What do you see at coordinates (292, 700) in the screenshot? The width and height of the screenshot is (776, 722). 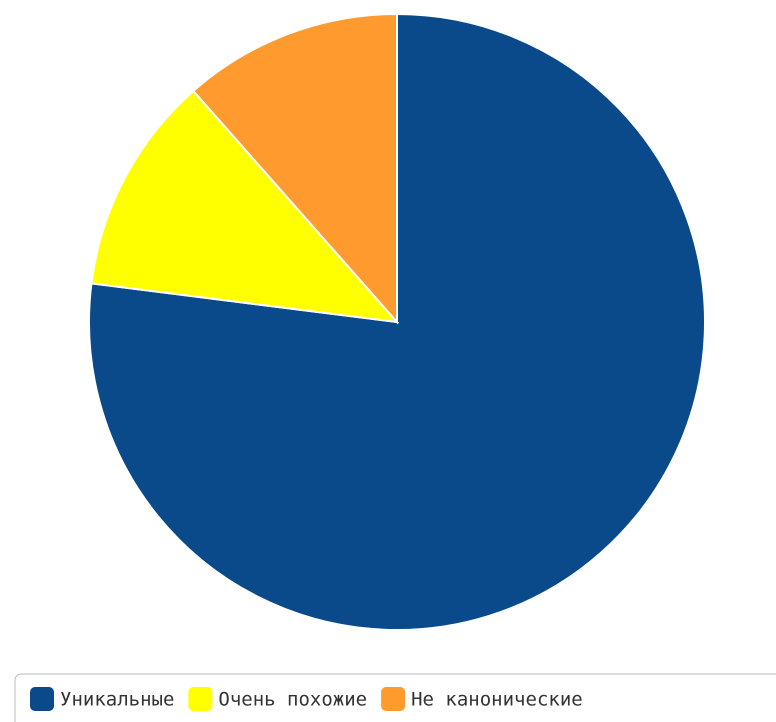 I see `legend-label: Очень похожие` at bounding box center [292, 700].